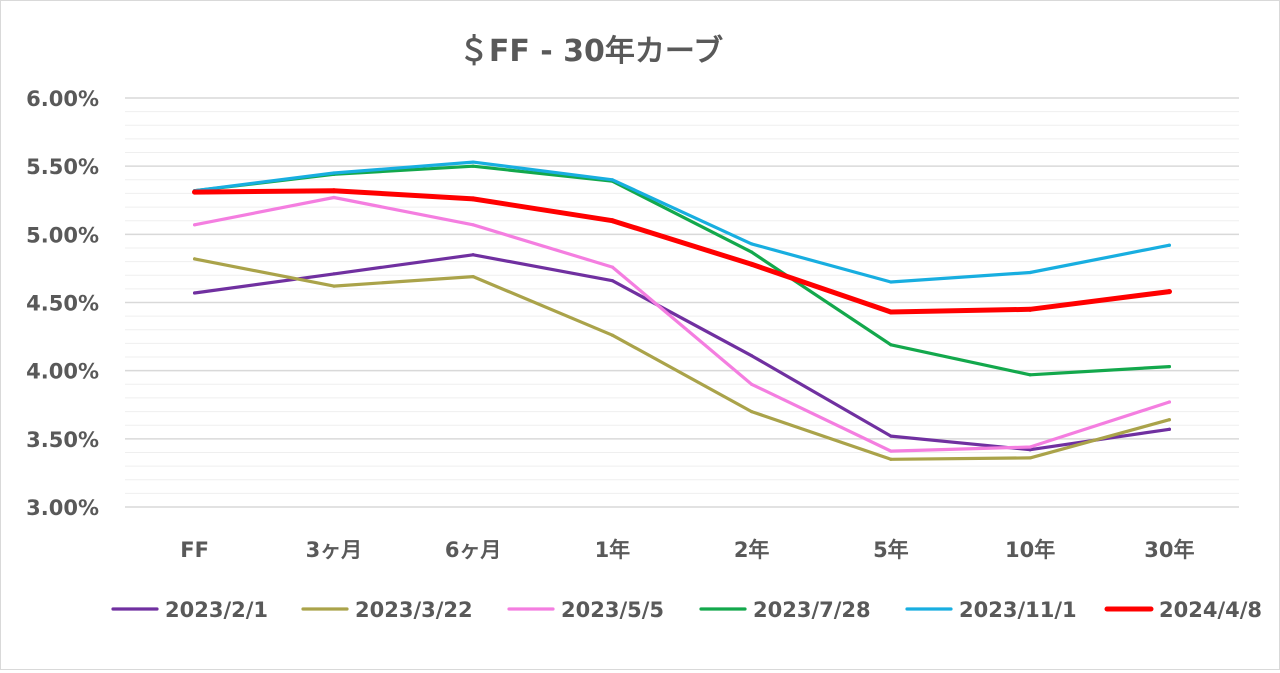 The width and height of the screenshot is (1280, 673). What do you see at coordinates (62, 372) in the screenshot?
I see `y-tick-label: 4.00%` at bounding box center [62, 372].